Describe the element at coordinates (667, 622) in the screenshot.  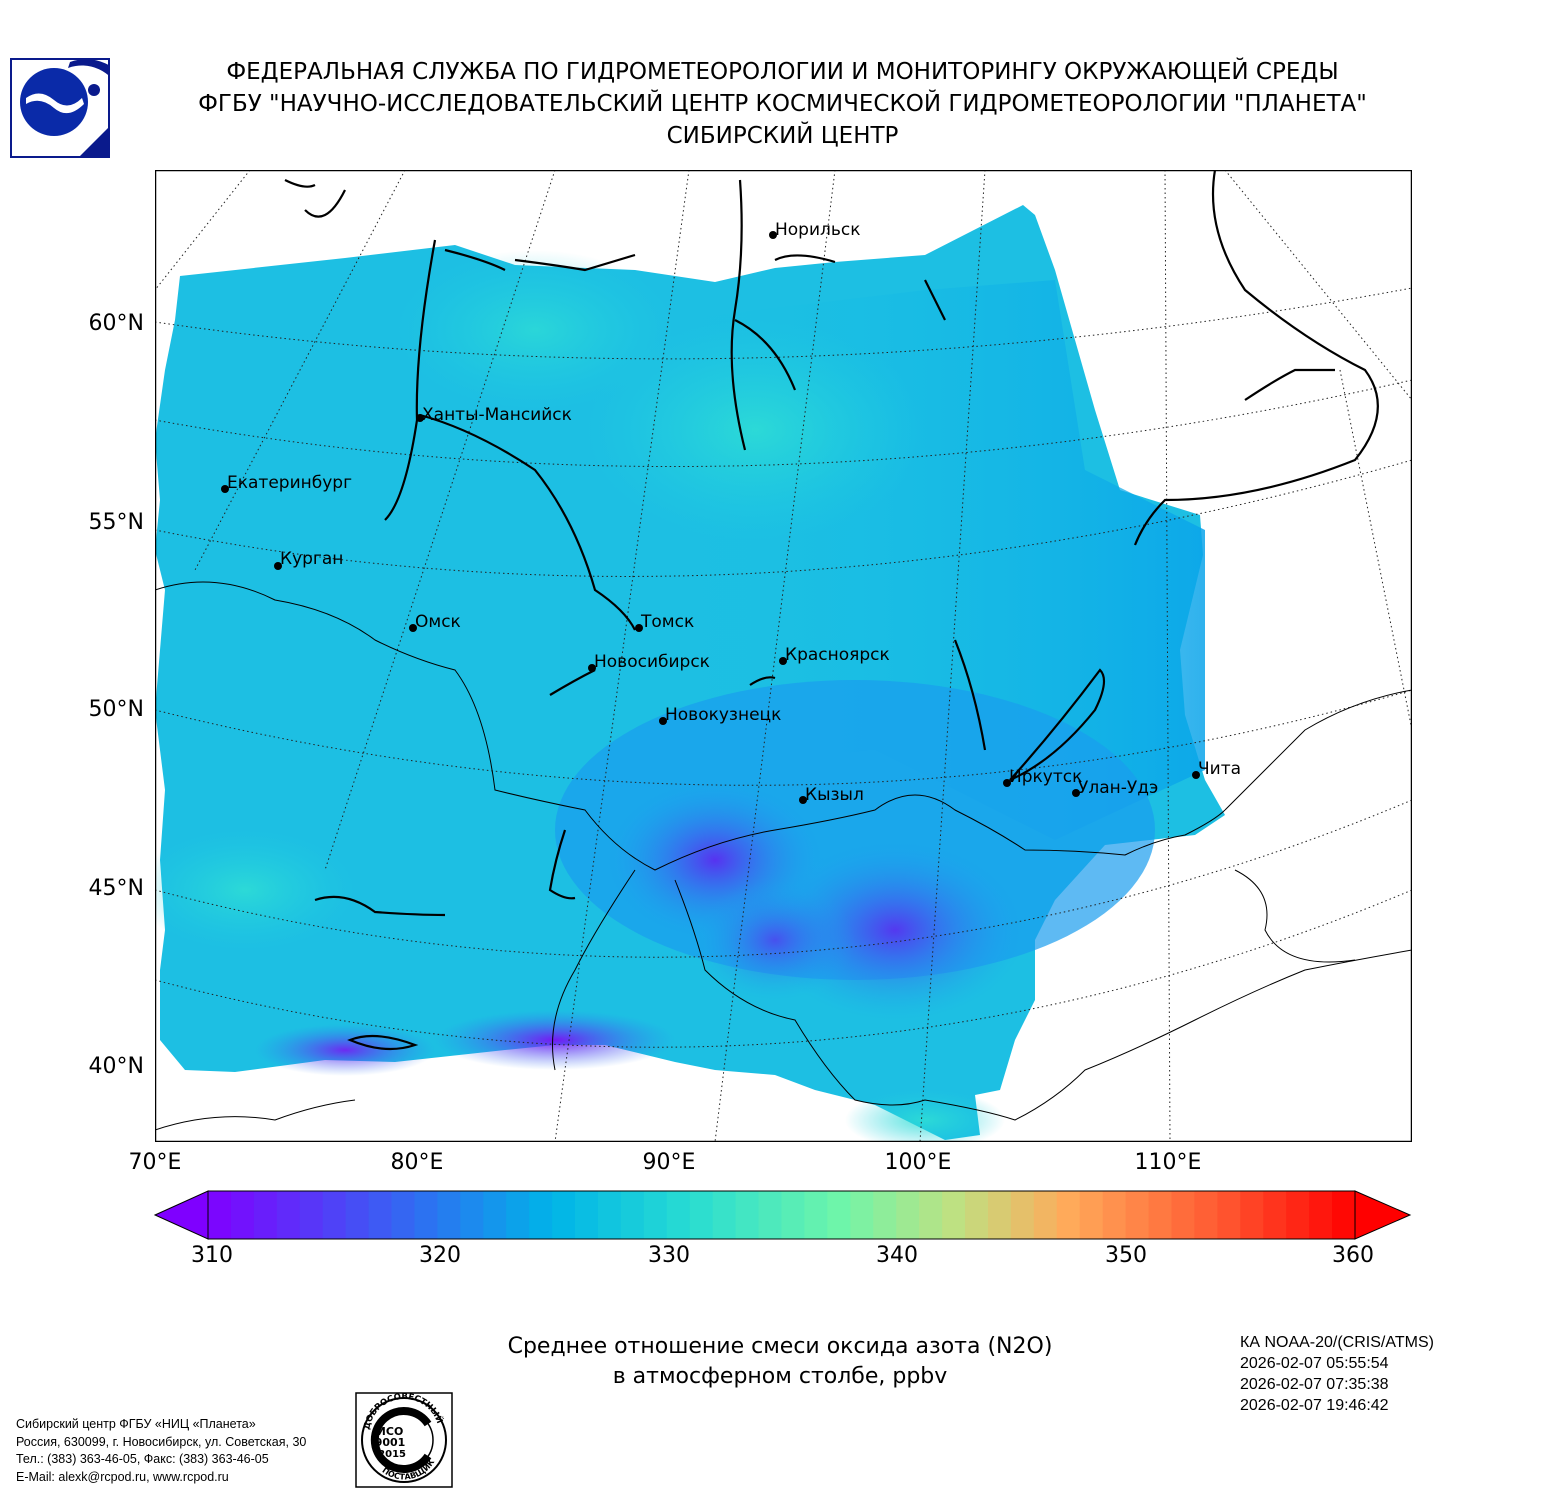
I see `city-tomsk: Томск` at that location.